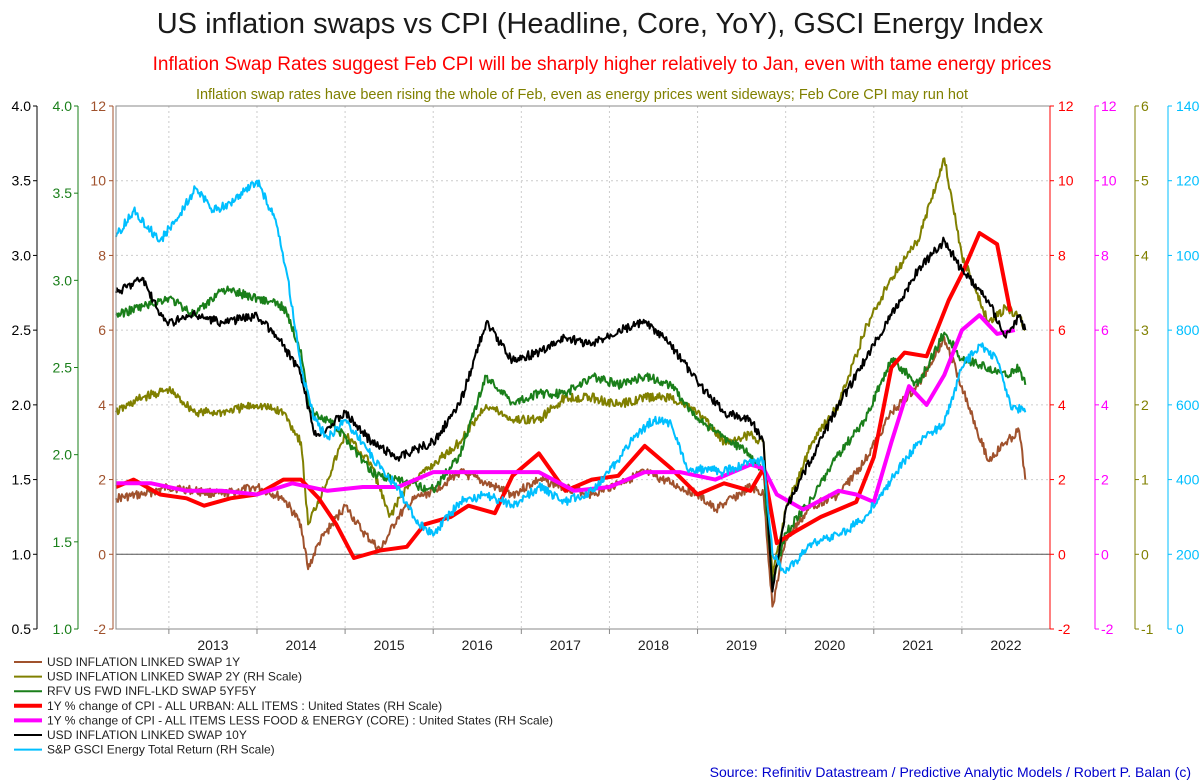  I want to click on x-tick-label: 2018, so click(653, 645).